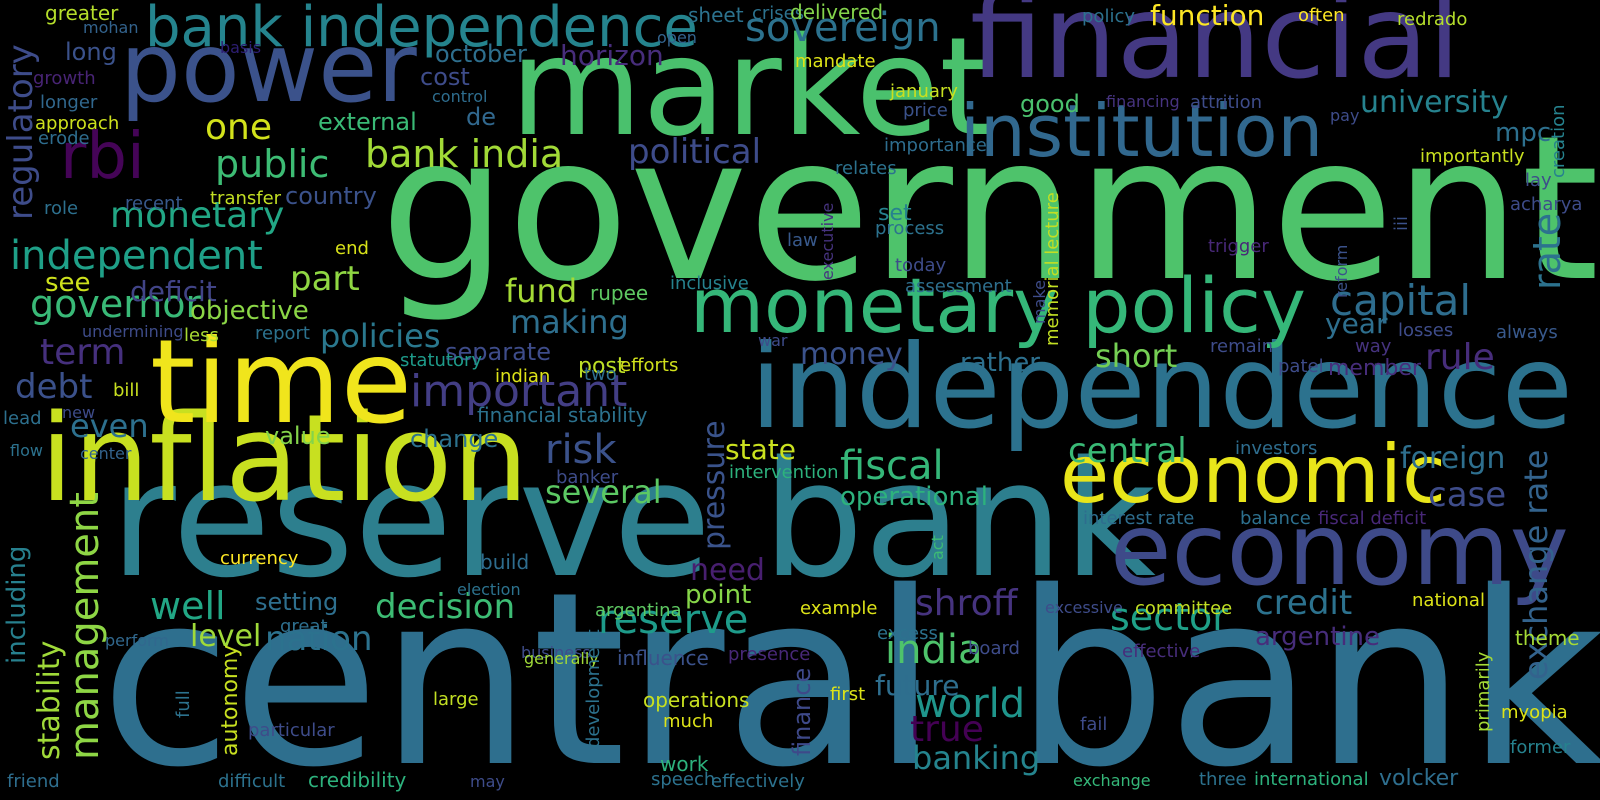 The width and height of the screenshot is (1600, 800). Describe the element at coordinates (966, 603) in the screenshot. I see `word-shroff: shroff` at that location.